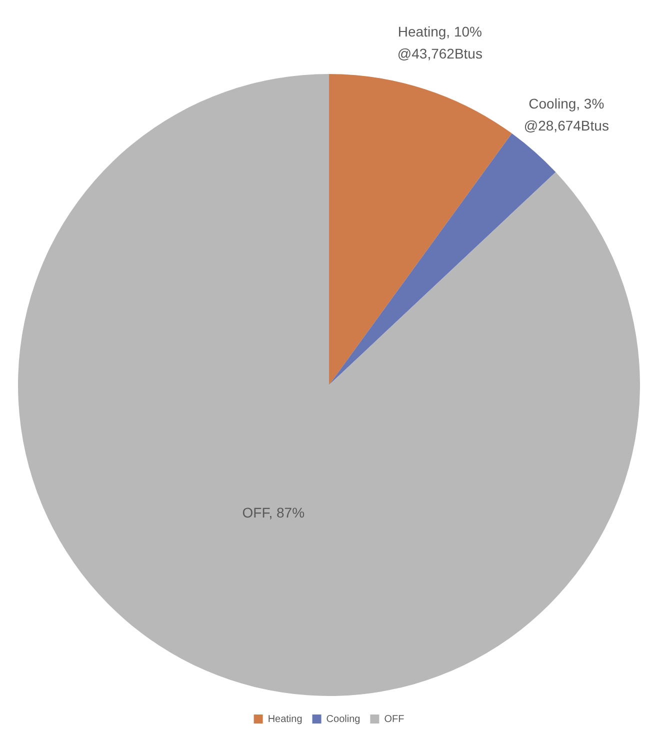  What do you see at coordinates (394, 719) in the screenshot?
I see `legend-label: OFF` at bounding box center [394, 719].